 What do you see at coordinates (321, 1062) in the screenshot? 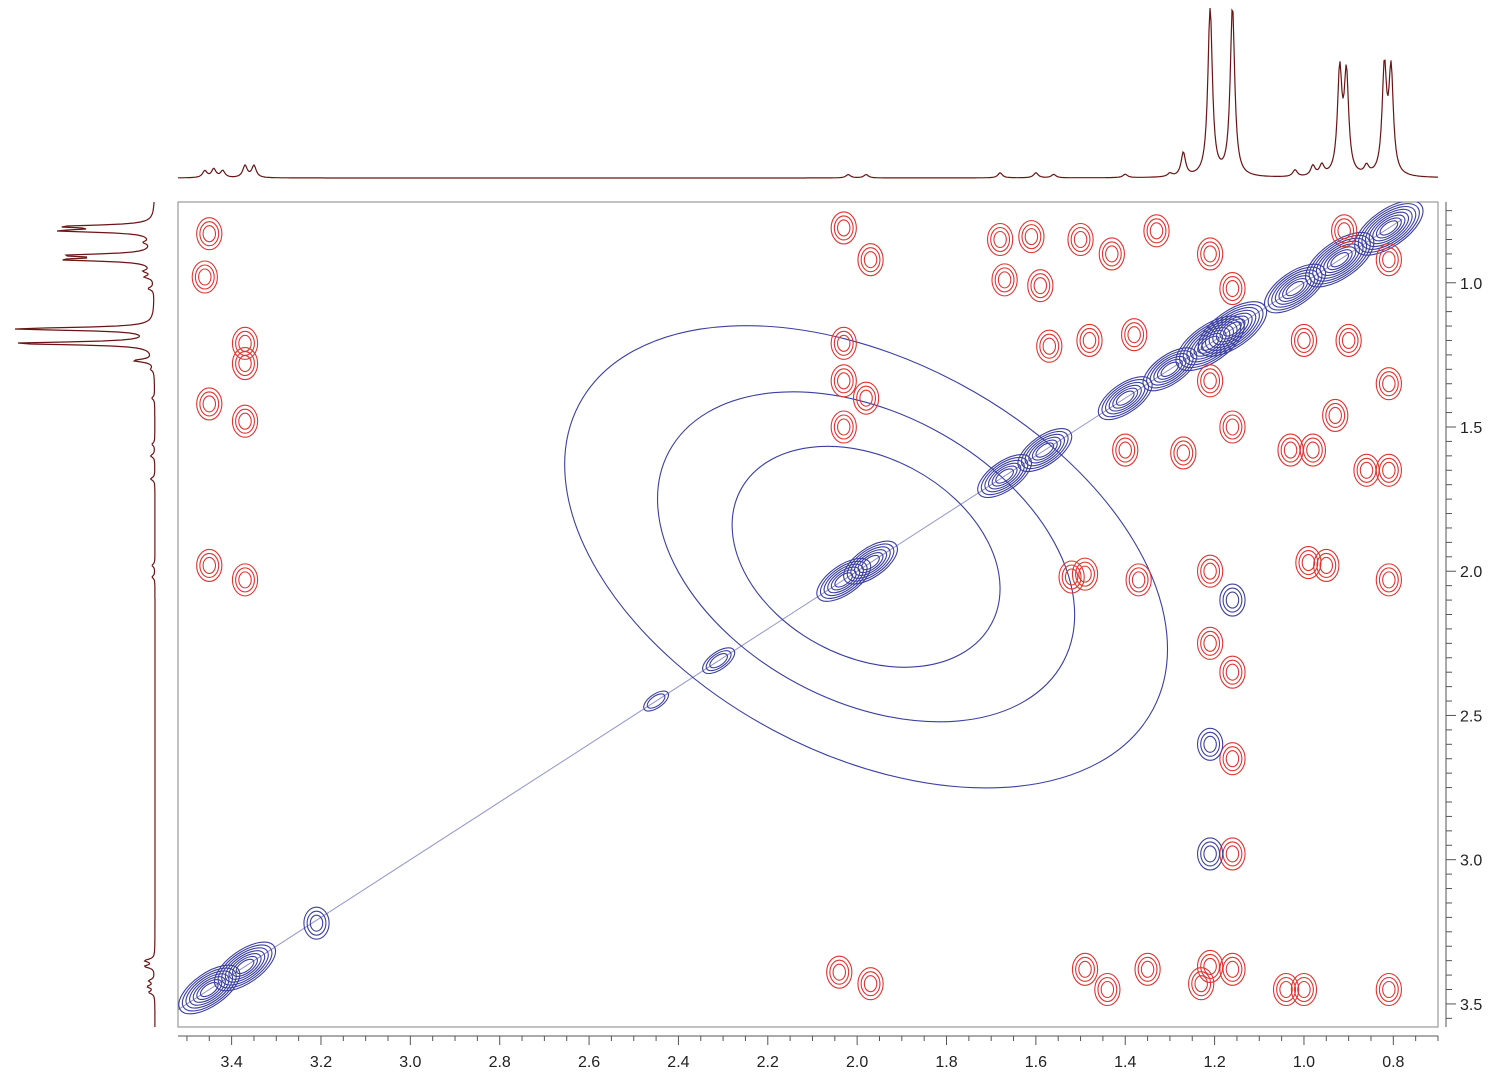
I see `x-tick-label: 3.2` at bounding box center [321, 1062].